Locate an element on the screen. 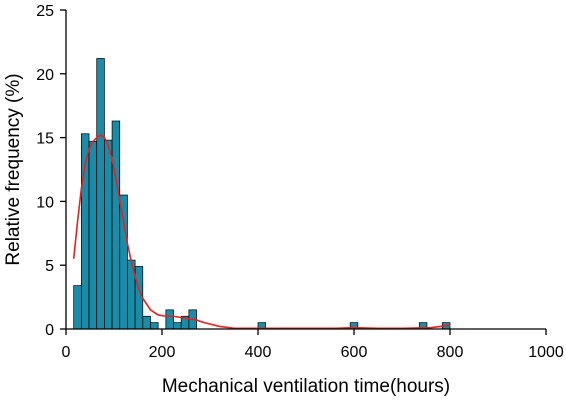 The image size is (566, 401). y-tick-label: 5 is located at coordinates (49, 266).